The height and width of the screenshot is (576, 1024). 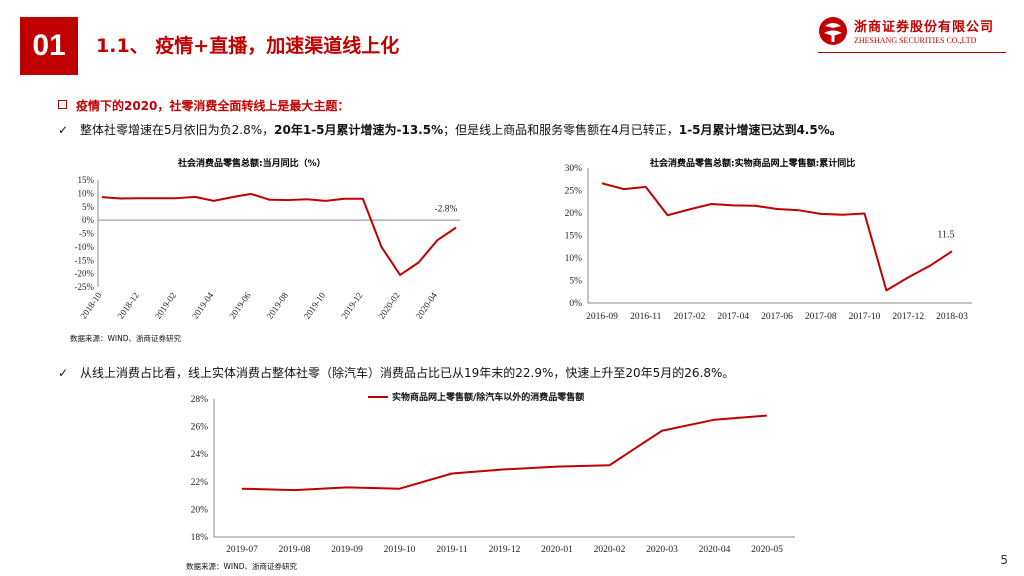 I want to click on chart3-series-line, so click(x=504, y=453).